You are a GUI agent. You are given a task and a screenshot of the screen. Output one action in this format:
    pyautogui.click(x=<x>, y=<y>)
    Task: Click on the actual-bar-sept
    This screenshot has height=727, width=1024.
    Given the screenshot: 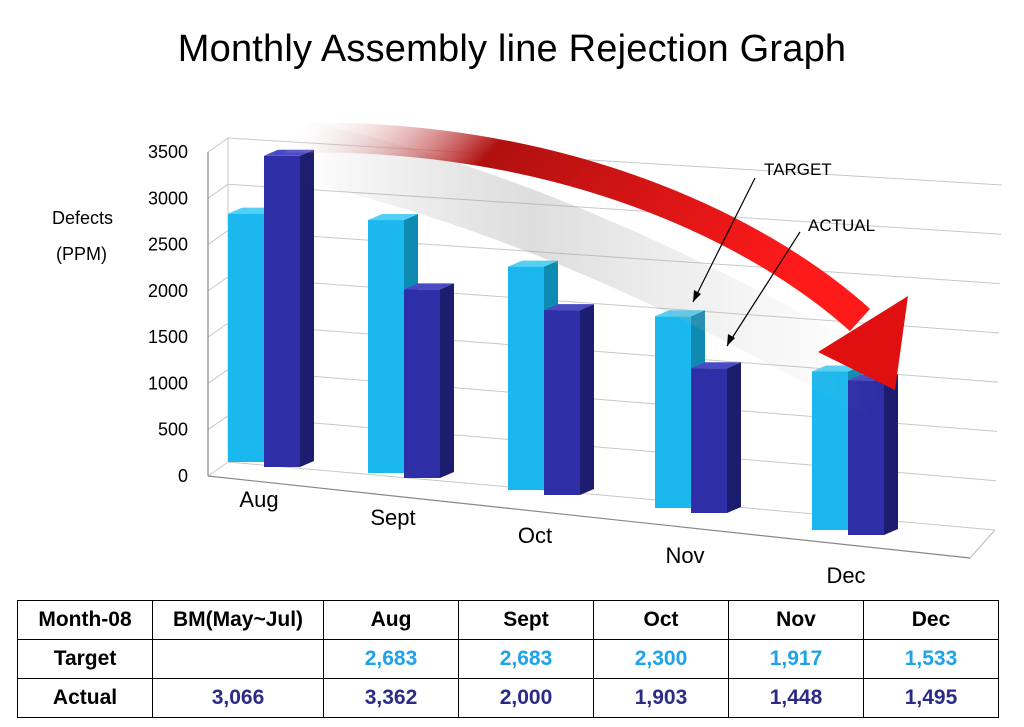 What is the action you would take?
    pyautogui.click(x=429, y=380)
    